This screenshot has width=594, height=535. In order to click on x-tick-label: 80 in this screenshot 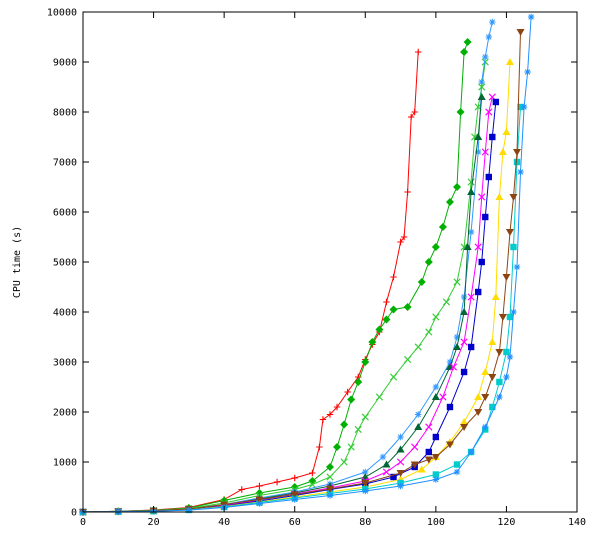, I will do `click(365, 522)`.